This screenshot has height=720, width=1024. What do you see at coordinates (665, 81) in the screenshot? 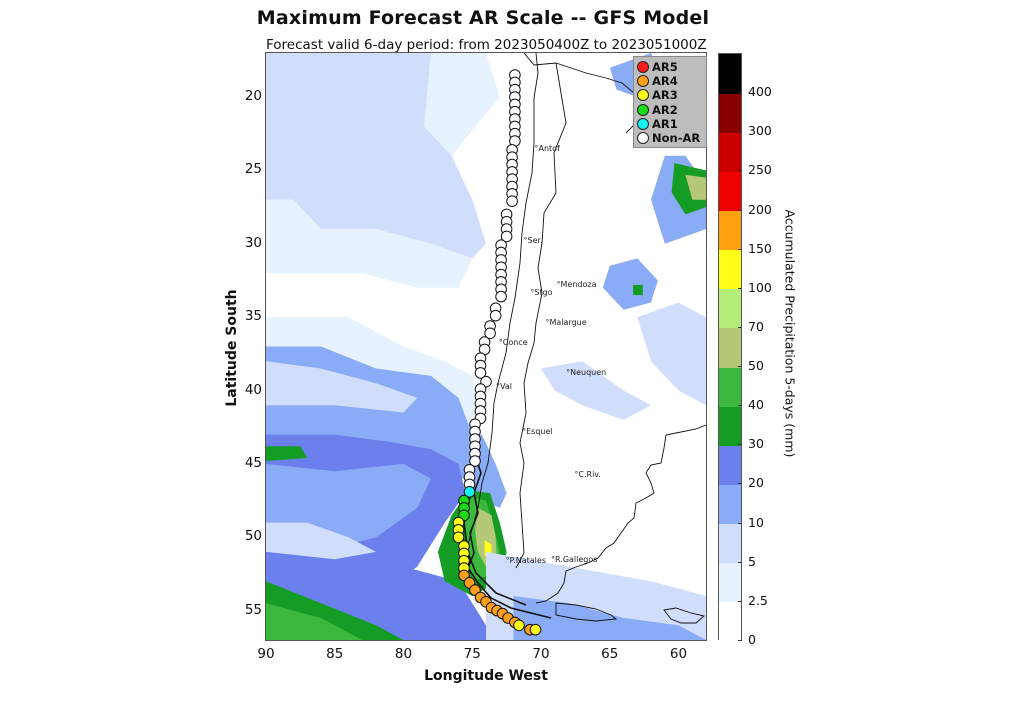
I see `legend-label: AR4` at bounding box center [665, 81].